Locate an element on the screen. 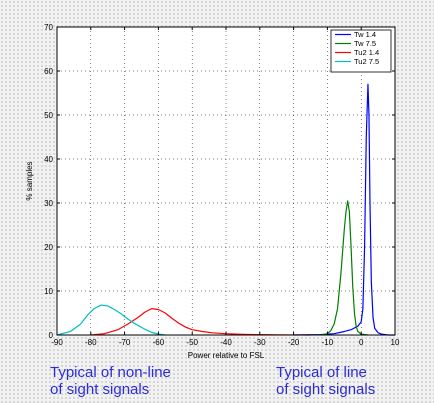 The width and height of the screenshot is (434, 403). y-tick-label: 30 is located at coordinates (48, 203).